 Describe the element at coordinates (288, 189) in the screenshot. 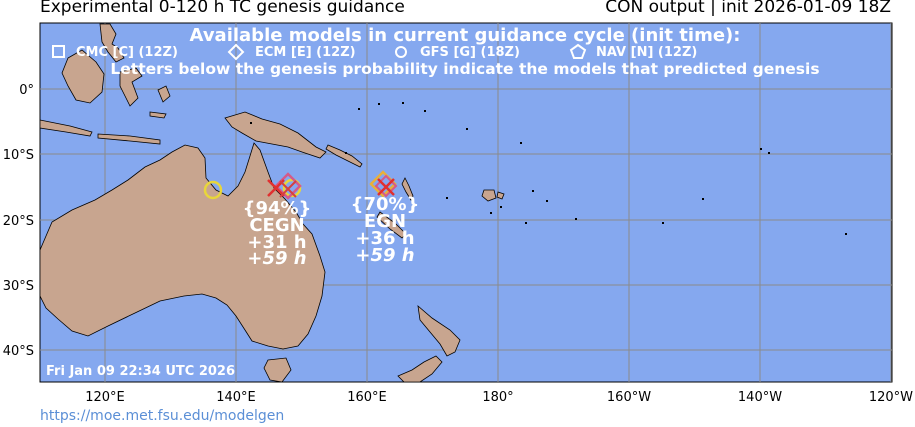

I see `cmc-genesis-x` at that location.